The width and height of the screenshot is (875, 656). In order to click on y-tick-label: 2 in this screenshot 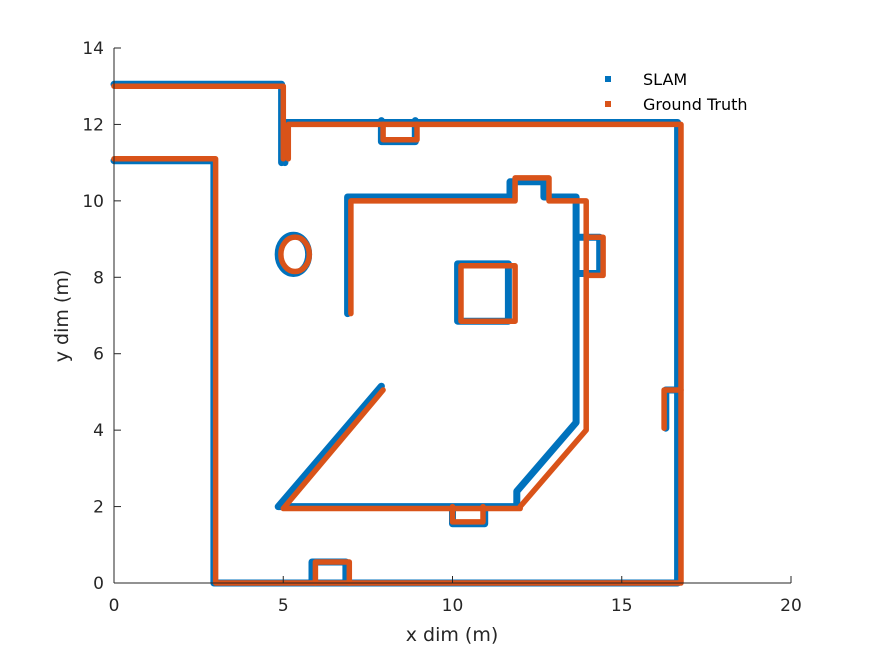, I will do `click(98, 508)`.